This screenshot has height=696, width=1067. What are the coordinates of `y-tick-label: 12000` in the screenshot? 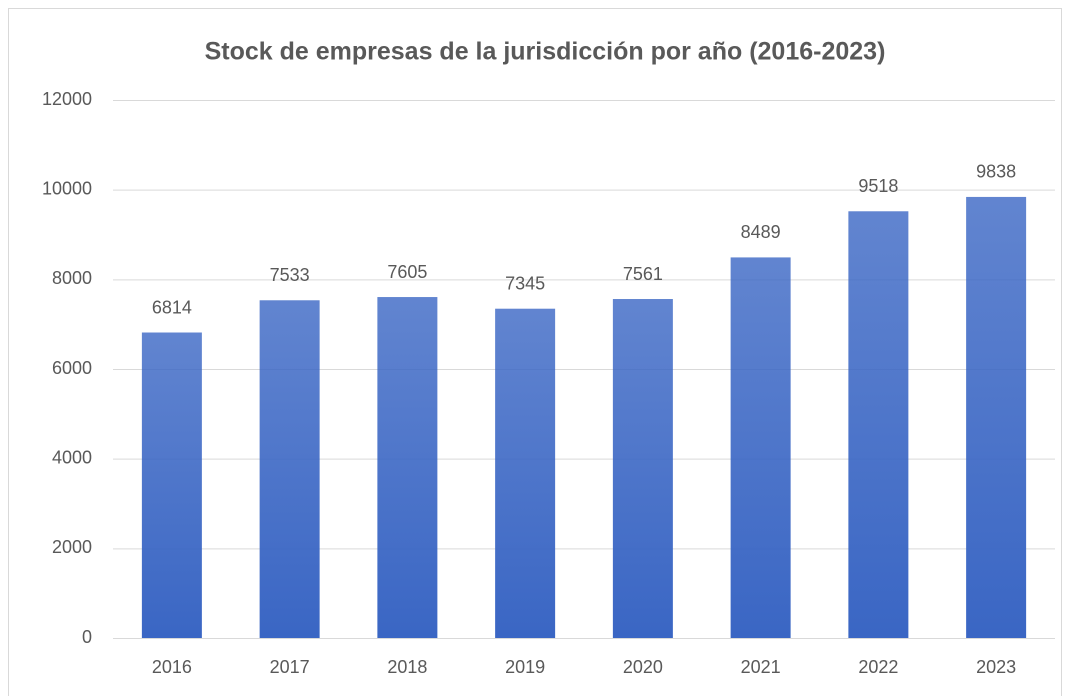 It's located at (67, 99).